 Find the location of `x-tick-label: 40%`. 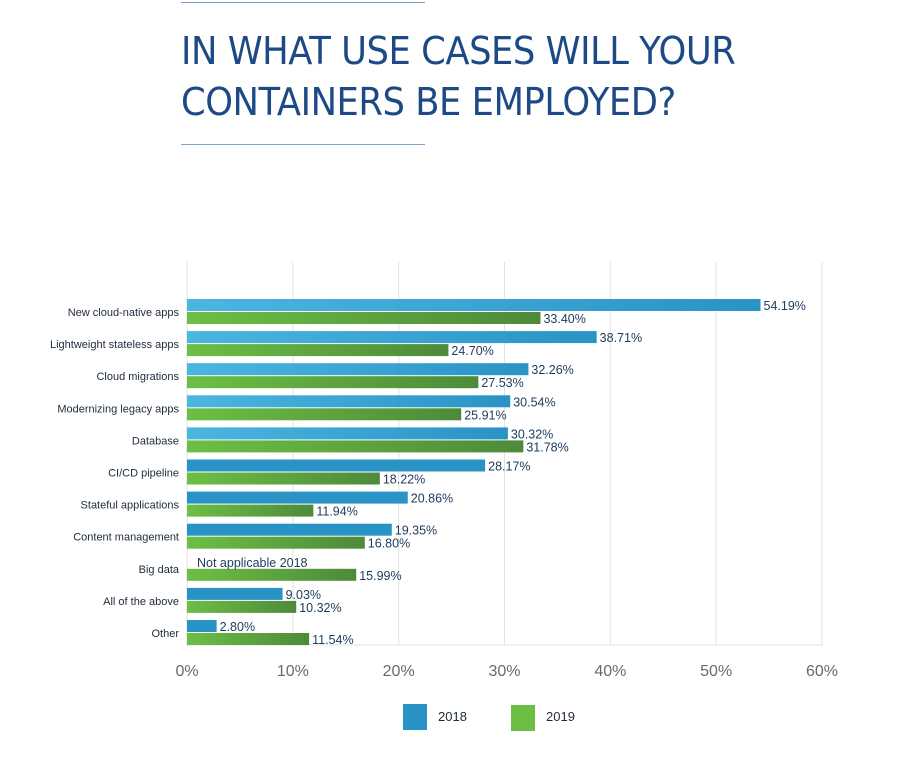

x-tick-label: 40% is located at coordinates (610, 671).